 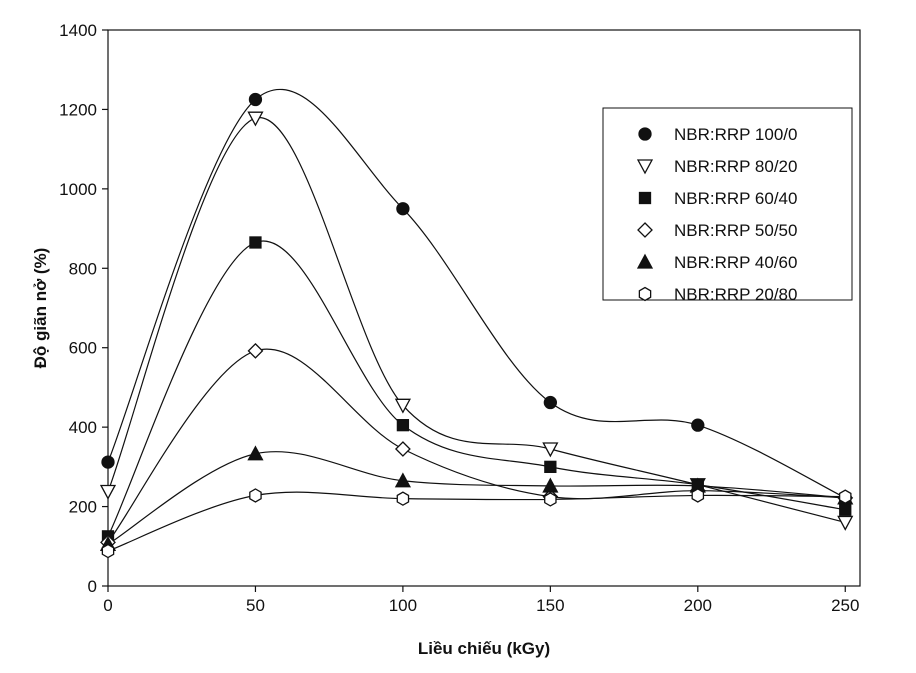 I want to click on y-axis-title: Độ giãn nở (%), so click(x=40, y=308).